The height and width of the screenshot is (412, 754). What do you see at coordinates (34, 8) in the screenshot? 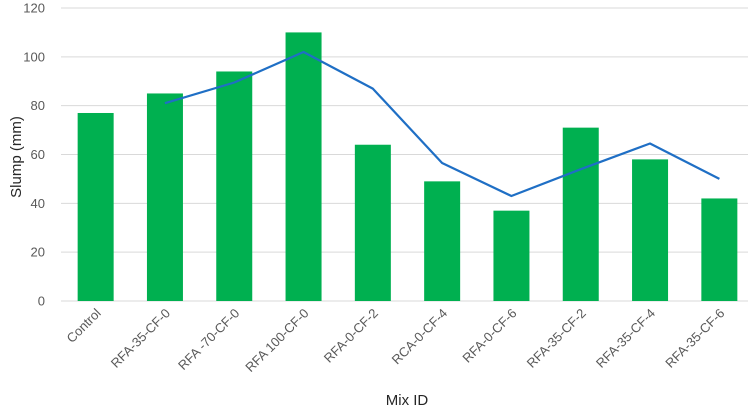
I see `y-tick-label: 120` at bounding box center [34, 8].